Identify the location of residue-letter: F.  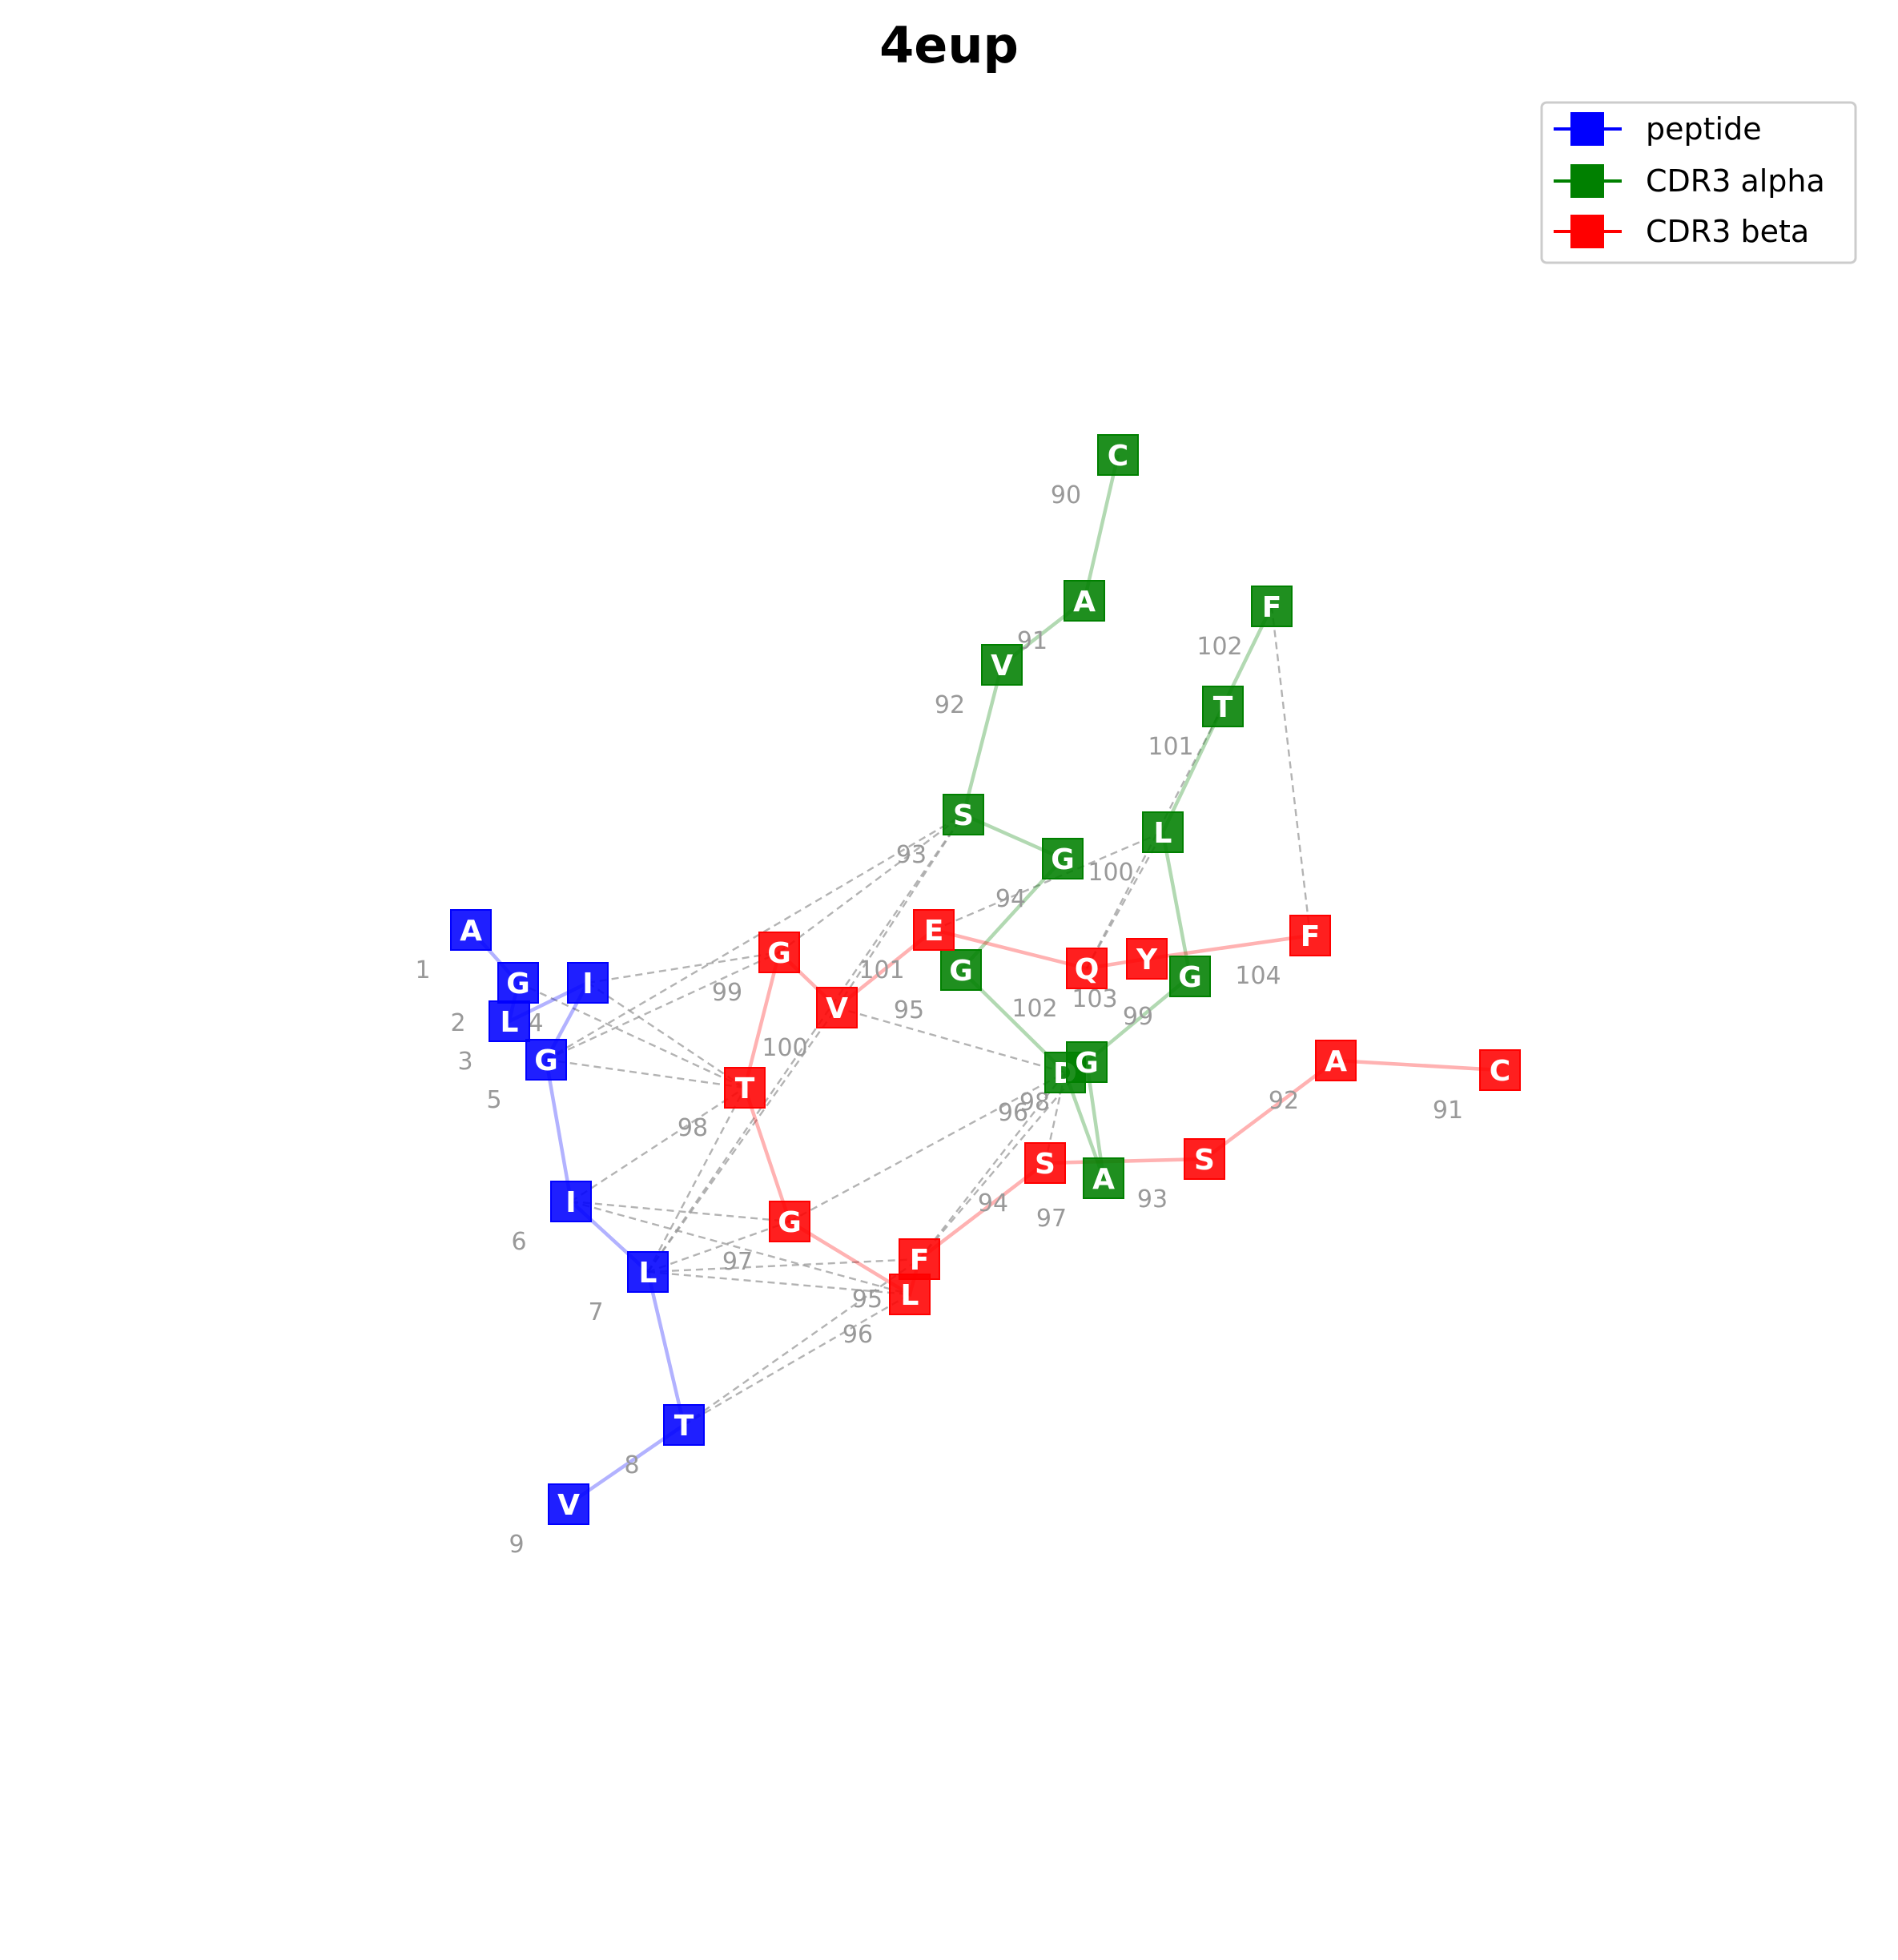
(1272, 607).